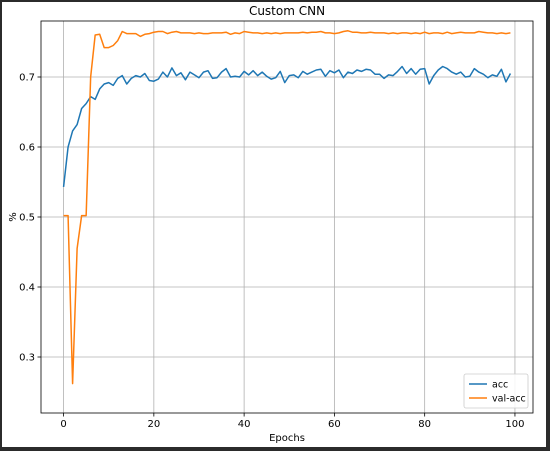  What do you see at coordinates (334, 424) in the screenshot?
I see `x-tick-label: 60` at bounding box center [334, 424].